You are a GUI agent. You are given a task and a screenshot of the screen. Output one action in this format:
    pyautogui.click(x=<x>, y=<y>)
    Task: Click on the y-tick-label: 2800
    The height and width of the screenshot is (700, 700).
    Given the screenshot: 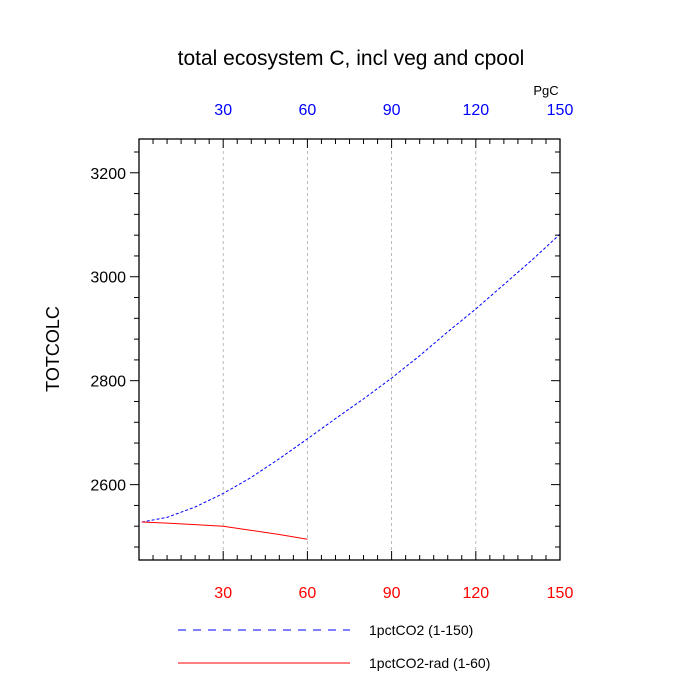 What is the action you would take?
    pyautogui.click(x=108, y=382)
    